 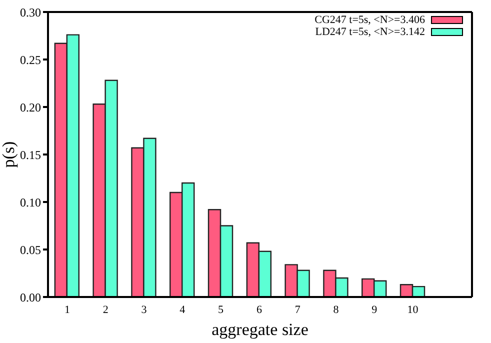 I want to click on x-tick-label: 9, so click(x=375, y=310).